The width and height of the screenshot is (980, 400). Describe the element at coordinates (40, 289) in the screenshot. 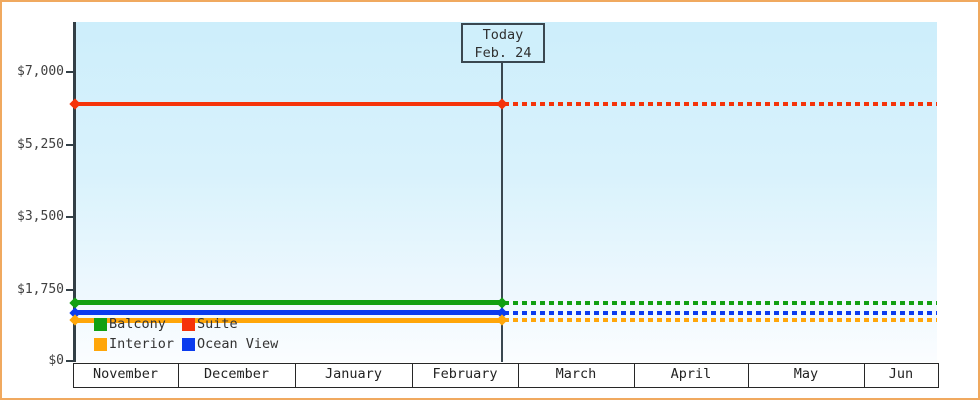

I see `y-axis-label: $1,750` at that location.